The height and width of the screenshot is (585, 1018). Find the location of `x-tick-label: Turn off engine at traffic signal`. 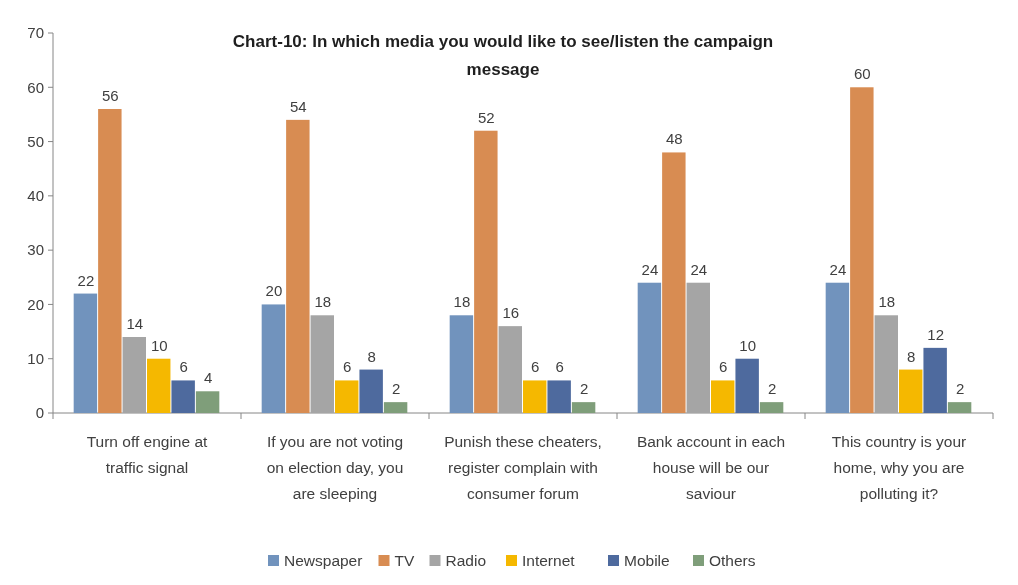

x-tick-label: Turn off engine at traffic signal is located at coordinates (147, 454).